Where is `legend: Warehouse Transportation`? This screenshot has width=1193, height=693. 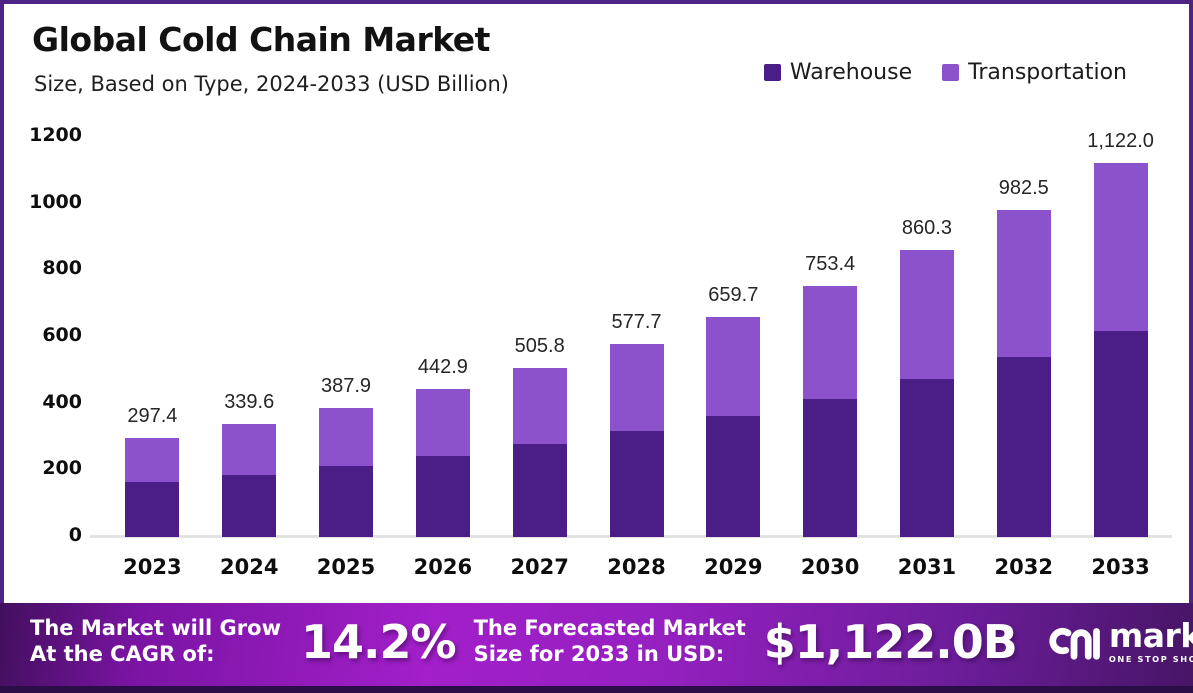 legend: Warehouse Transportation is located at coordinates (945, 72).